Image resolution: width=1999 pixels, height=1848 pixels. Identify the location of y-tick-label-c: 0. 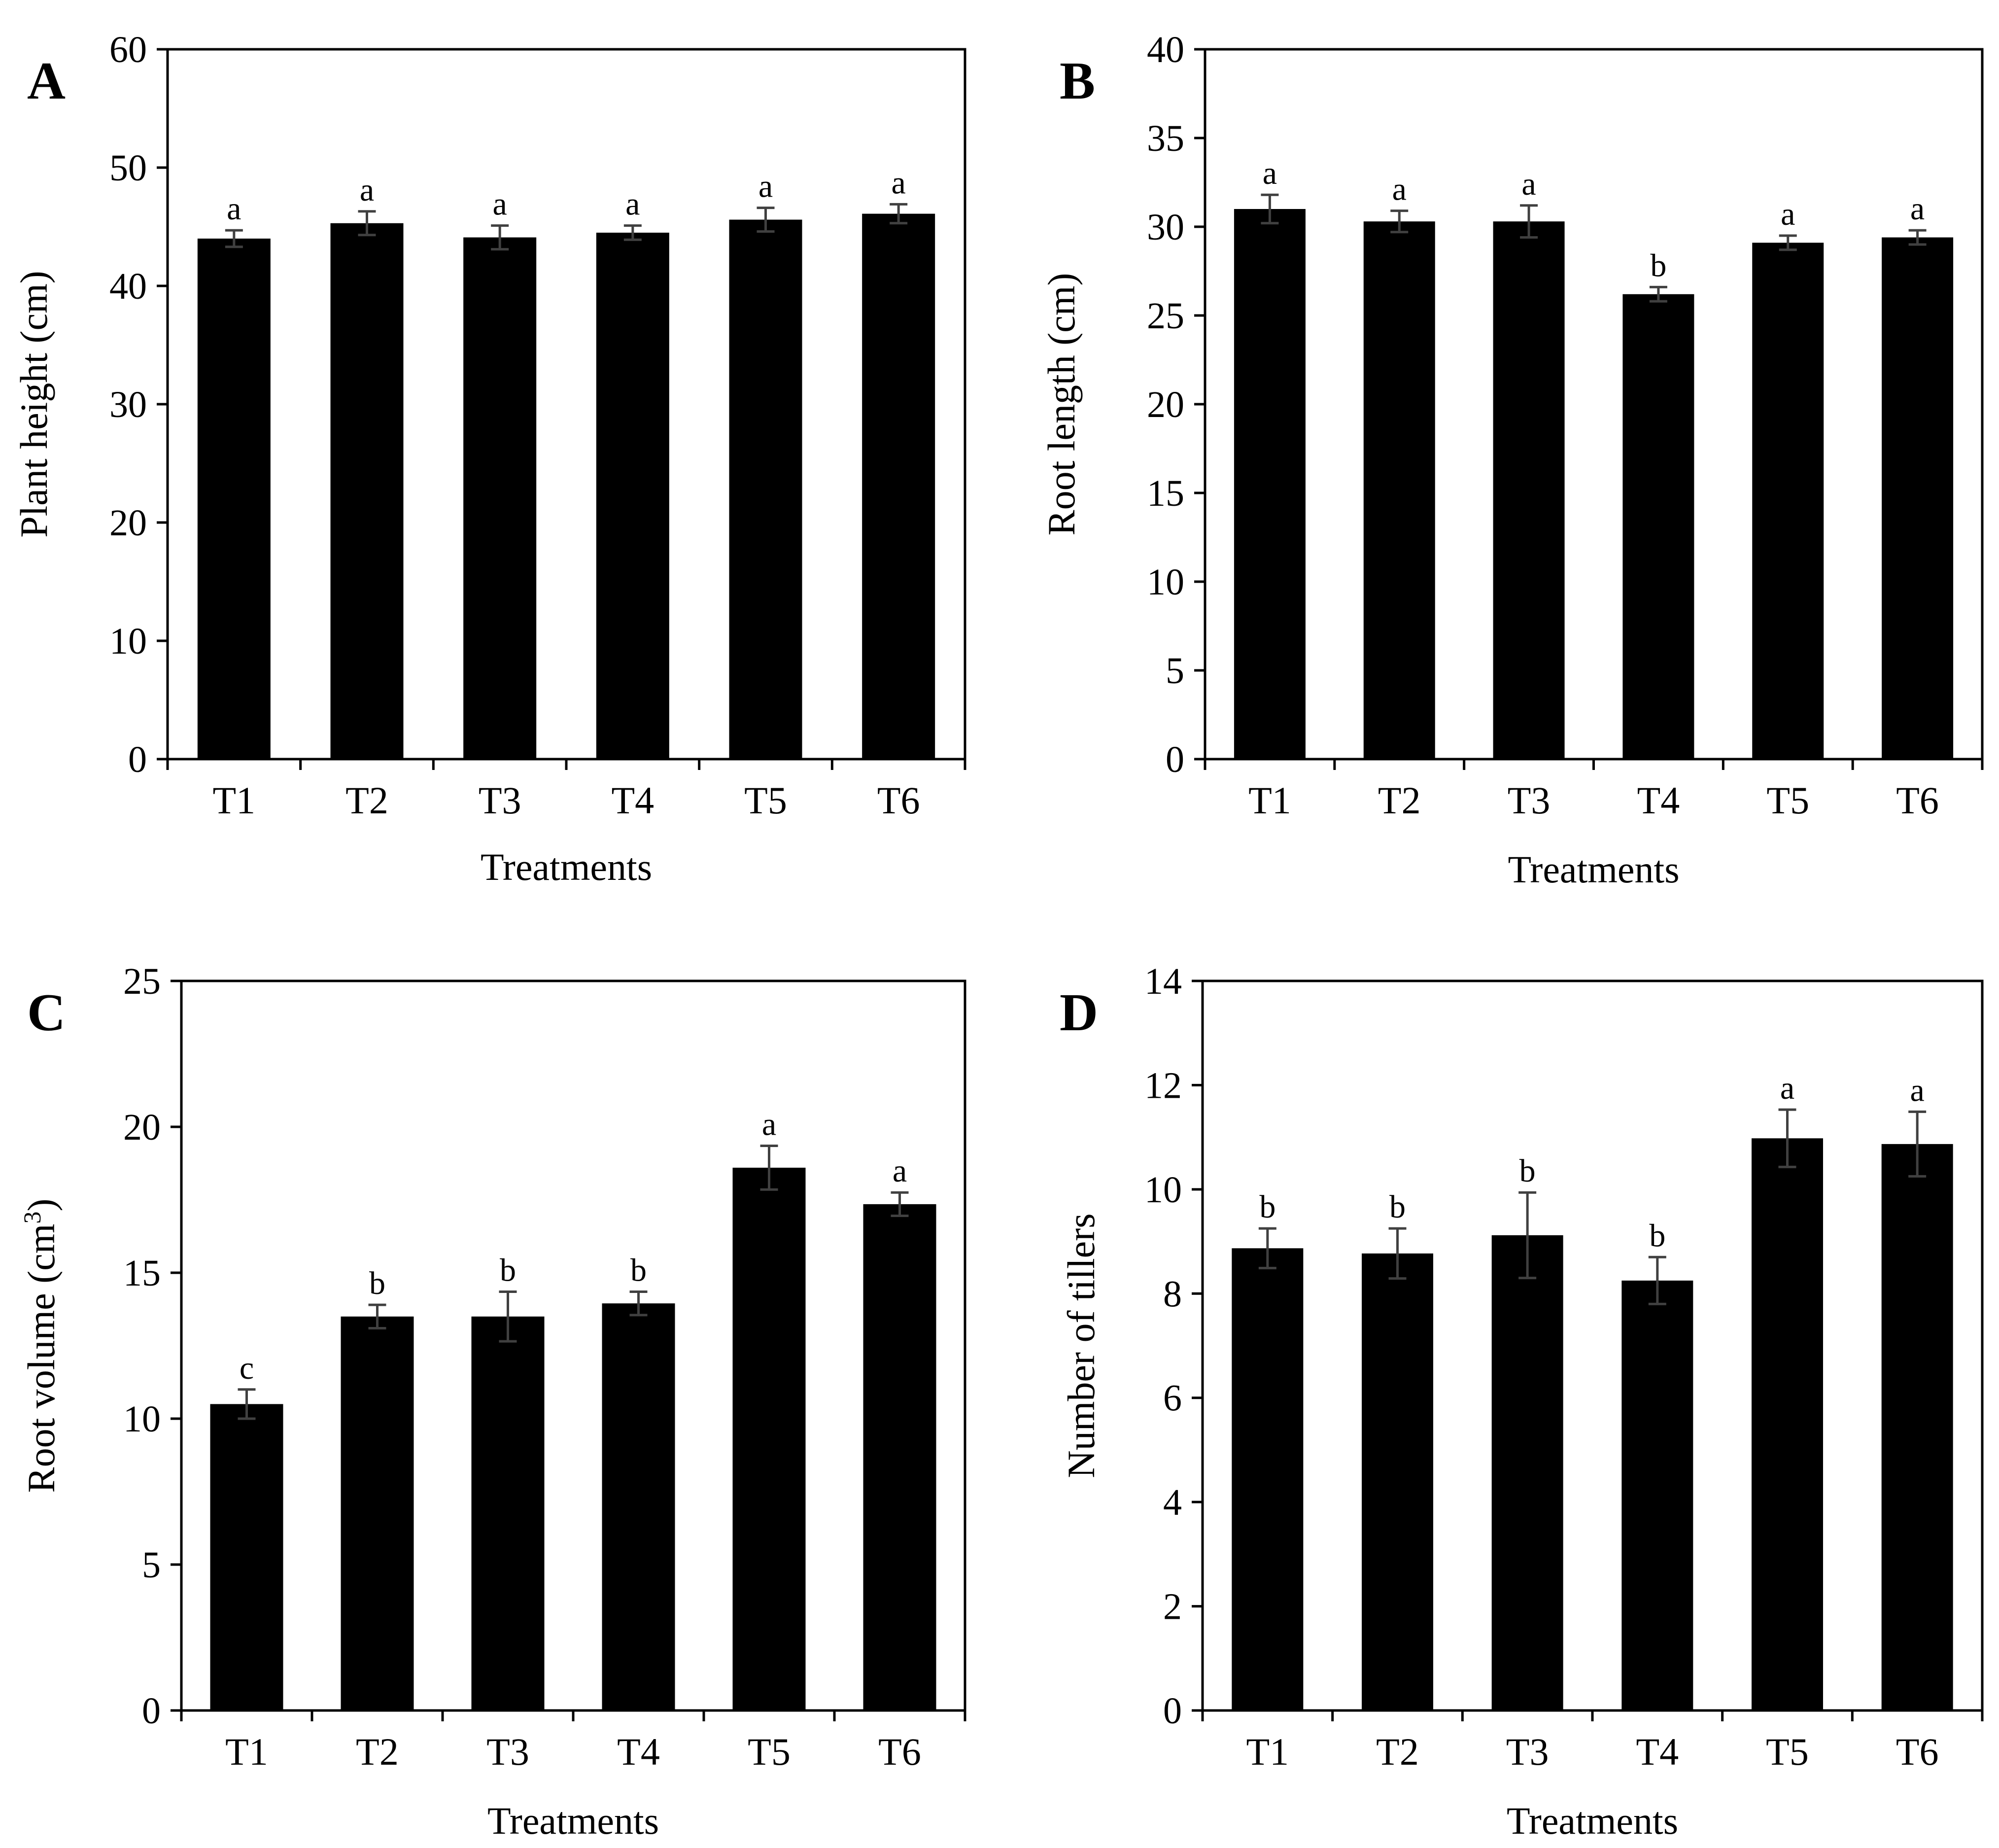
(151, 1711).